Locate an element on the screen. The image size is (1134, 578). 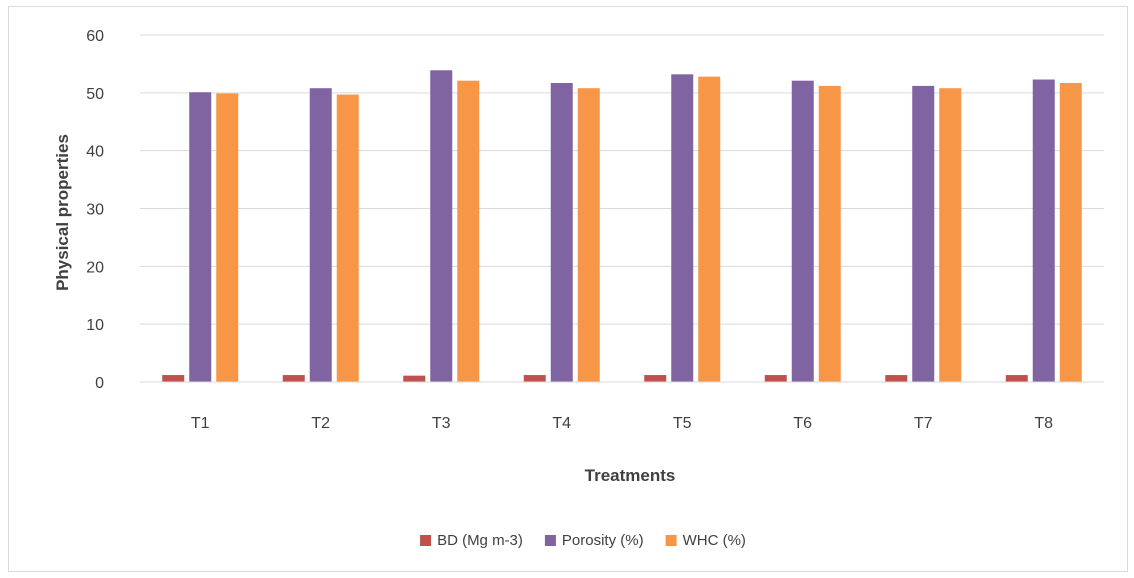
x-tick-label: T5 is located at coordinates (682, 423).